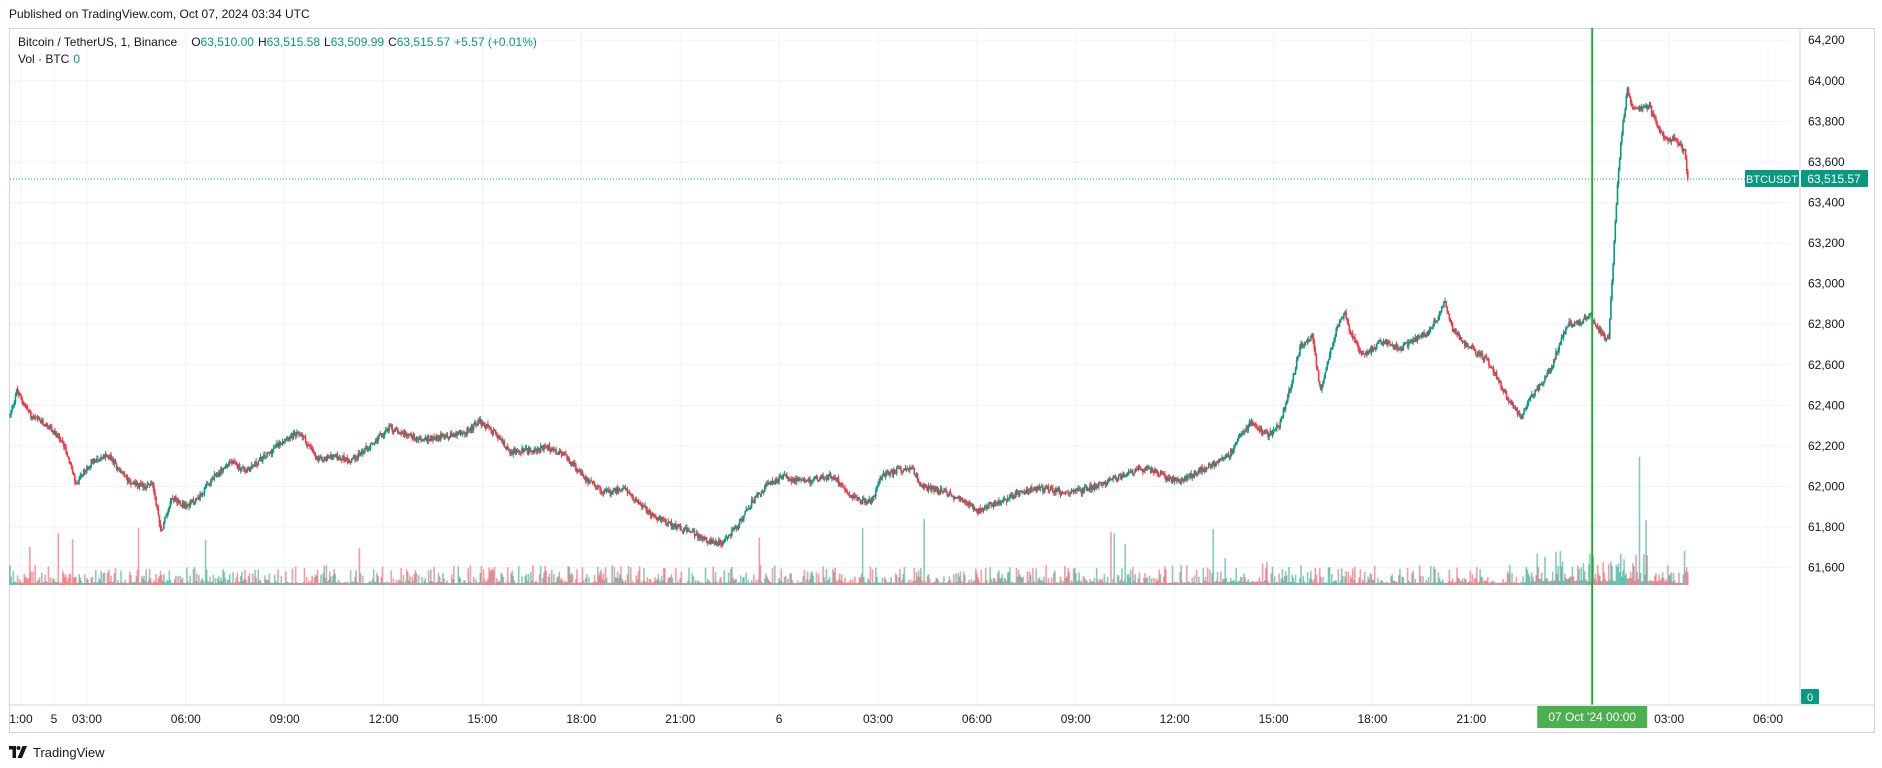  Describe the element at coordinates (98, 42) in the screenshot. I see `symbol-description: Bitcoin / TetherUS, 1, Binance` at that location.